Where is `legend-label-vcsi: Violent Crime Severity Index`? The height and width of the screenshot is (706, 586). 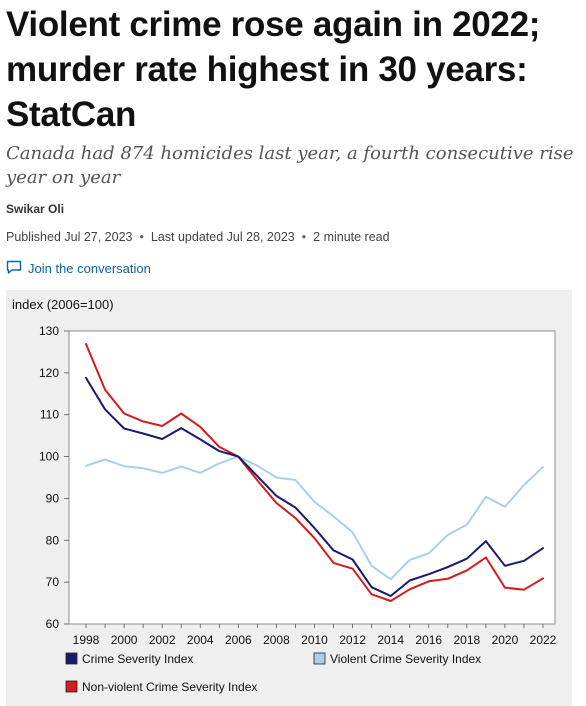 legend-label-vcsi: Violent Crime Severity Index is located at coordinates (405, 659).